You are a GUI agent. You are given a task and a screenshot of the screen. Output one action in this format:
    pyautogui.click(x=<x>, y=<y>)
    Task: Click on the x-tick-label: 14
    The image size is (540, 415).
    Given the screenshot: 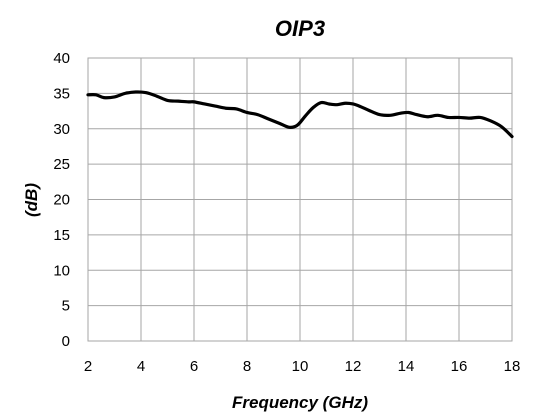 What is the action you would take?
    pyautogui.click(x=406, y=366)
    